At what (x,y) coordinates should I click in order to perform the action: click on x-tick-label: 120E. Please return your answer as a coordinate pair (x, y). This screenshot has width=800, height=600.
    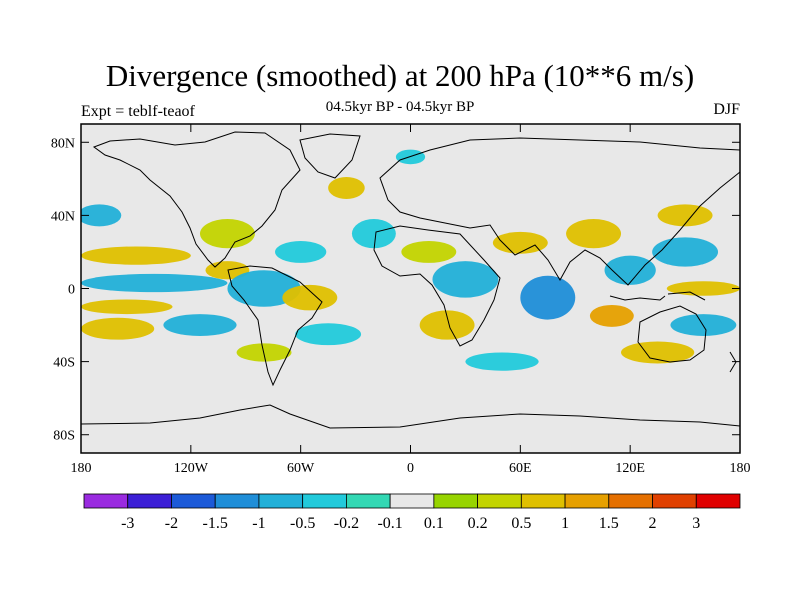
    Looking at the image, I should click on (630, 468).